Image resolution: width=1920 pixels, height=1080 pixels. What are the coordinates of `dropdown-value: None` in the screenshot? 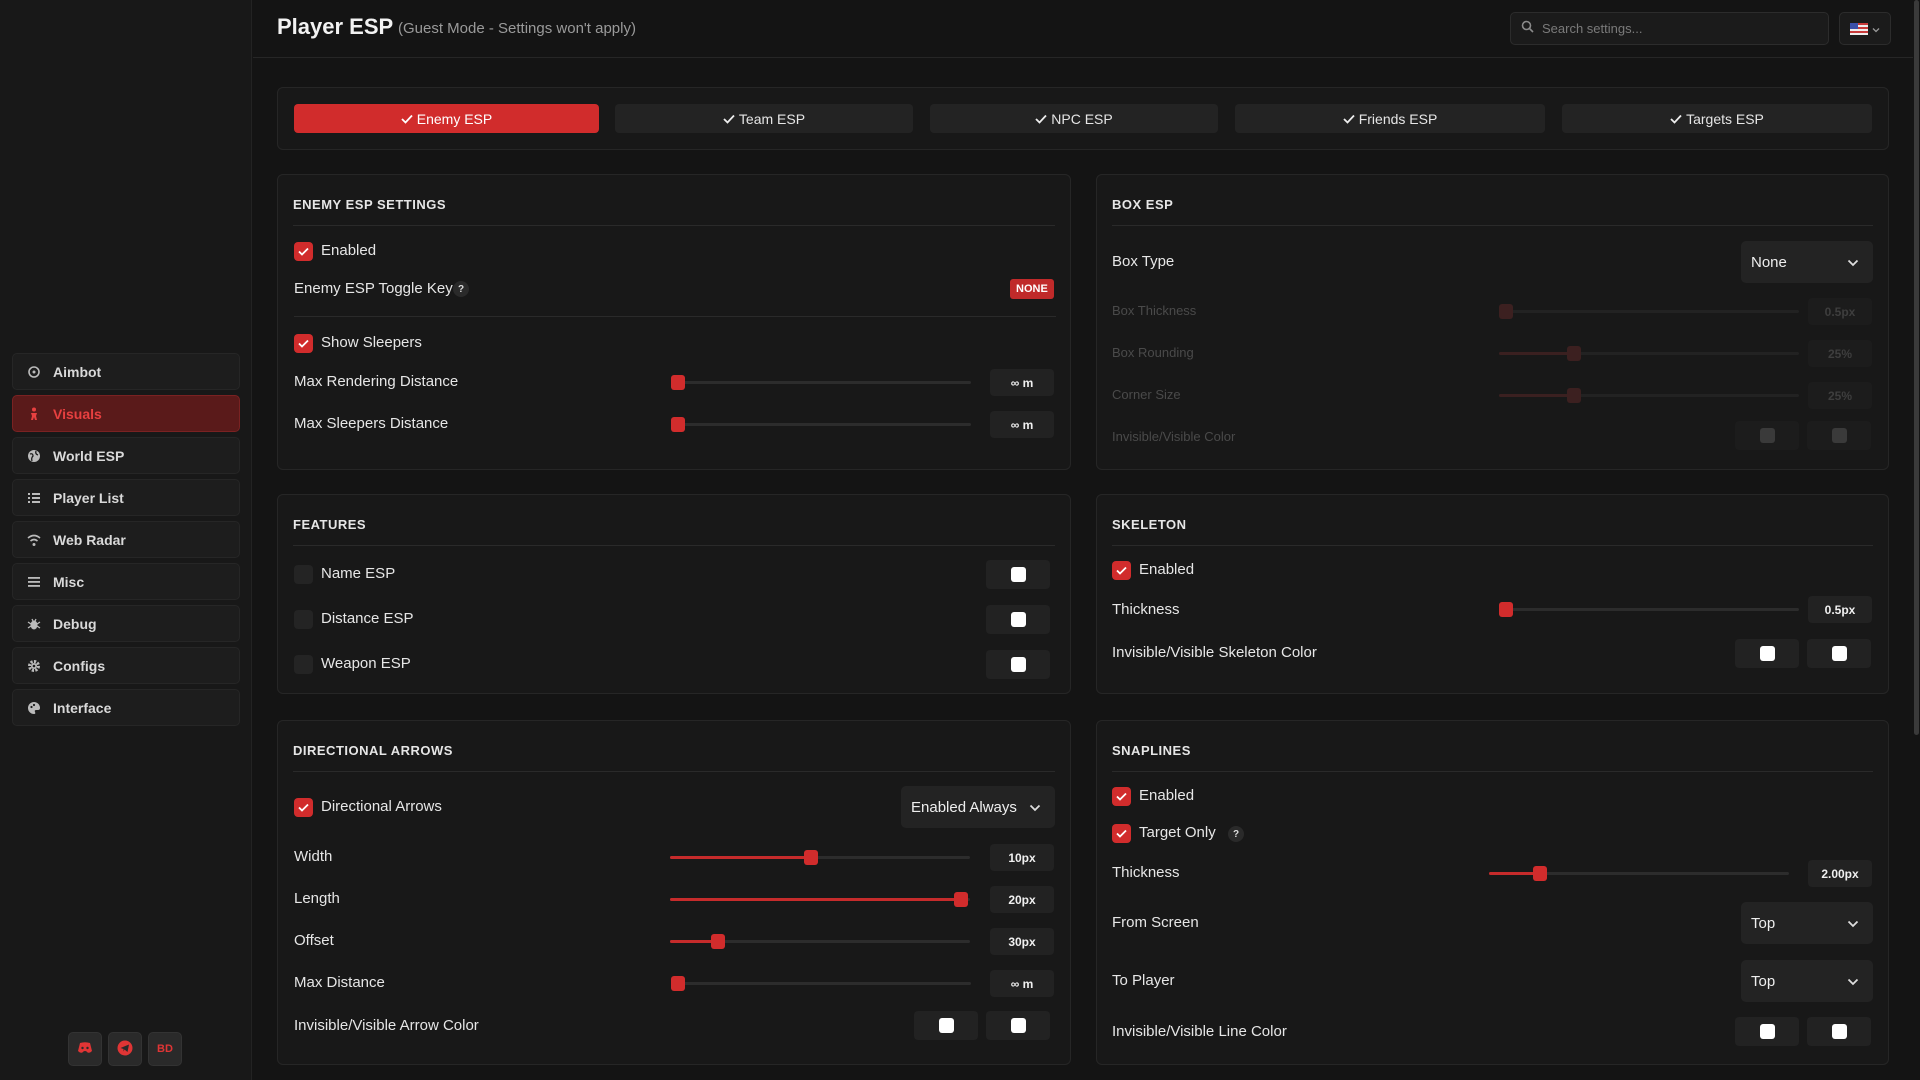 It's located at (1769, 262).